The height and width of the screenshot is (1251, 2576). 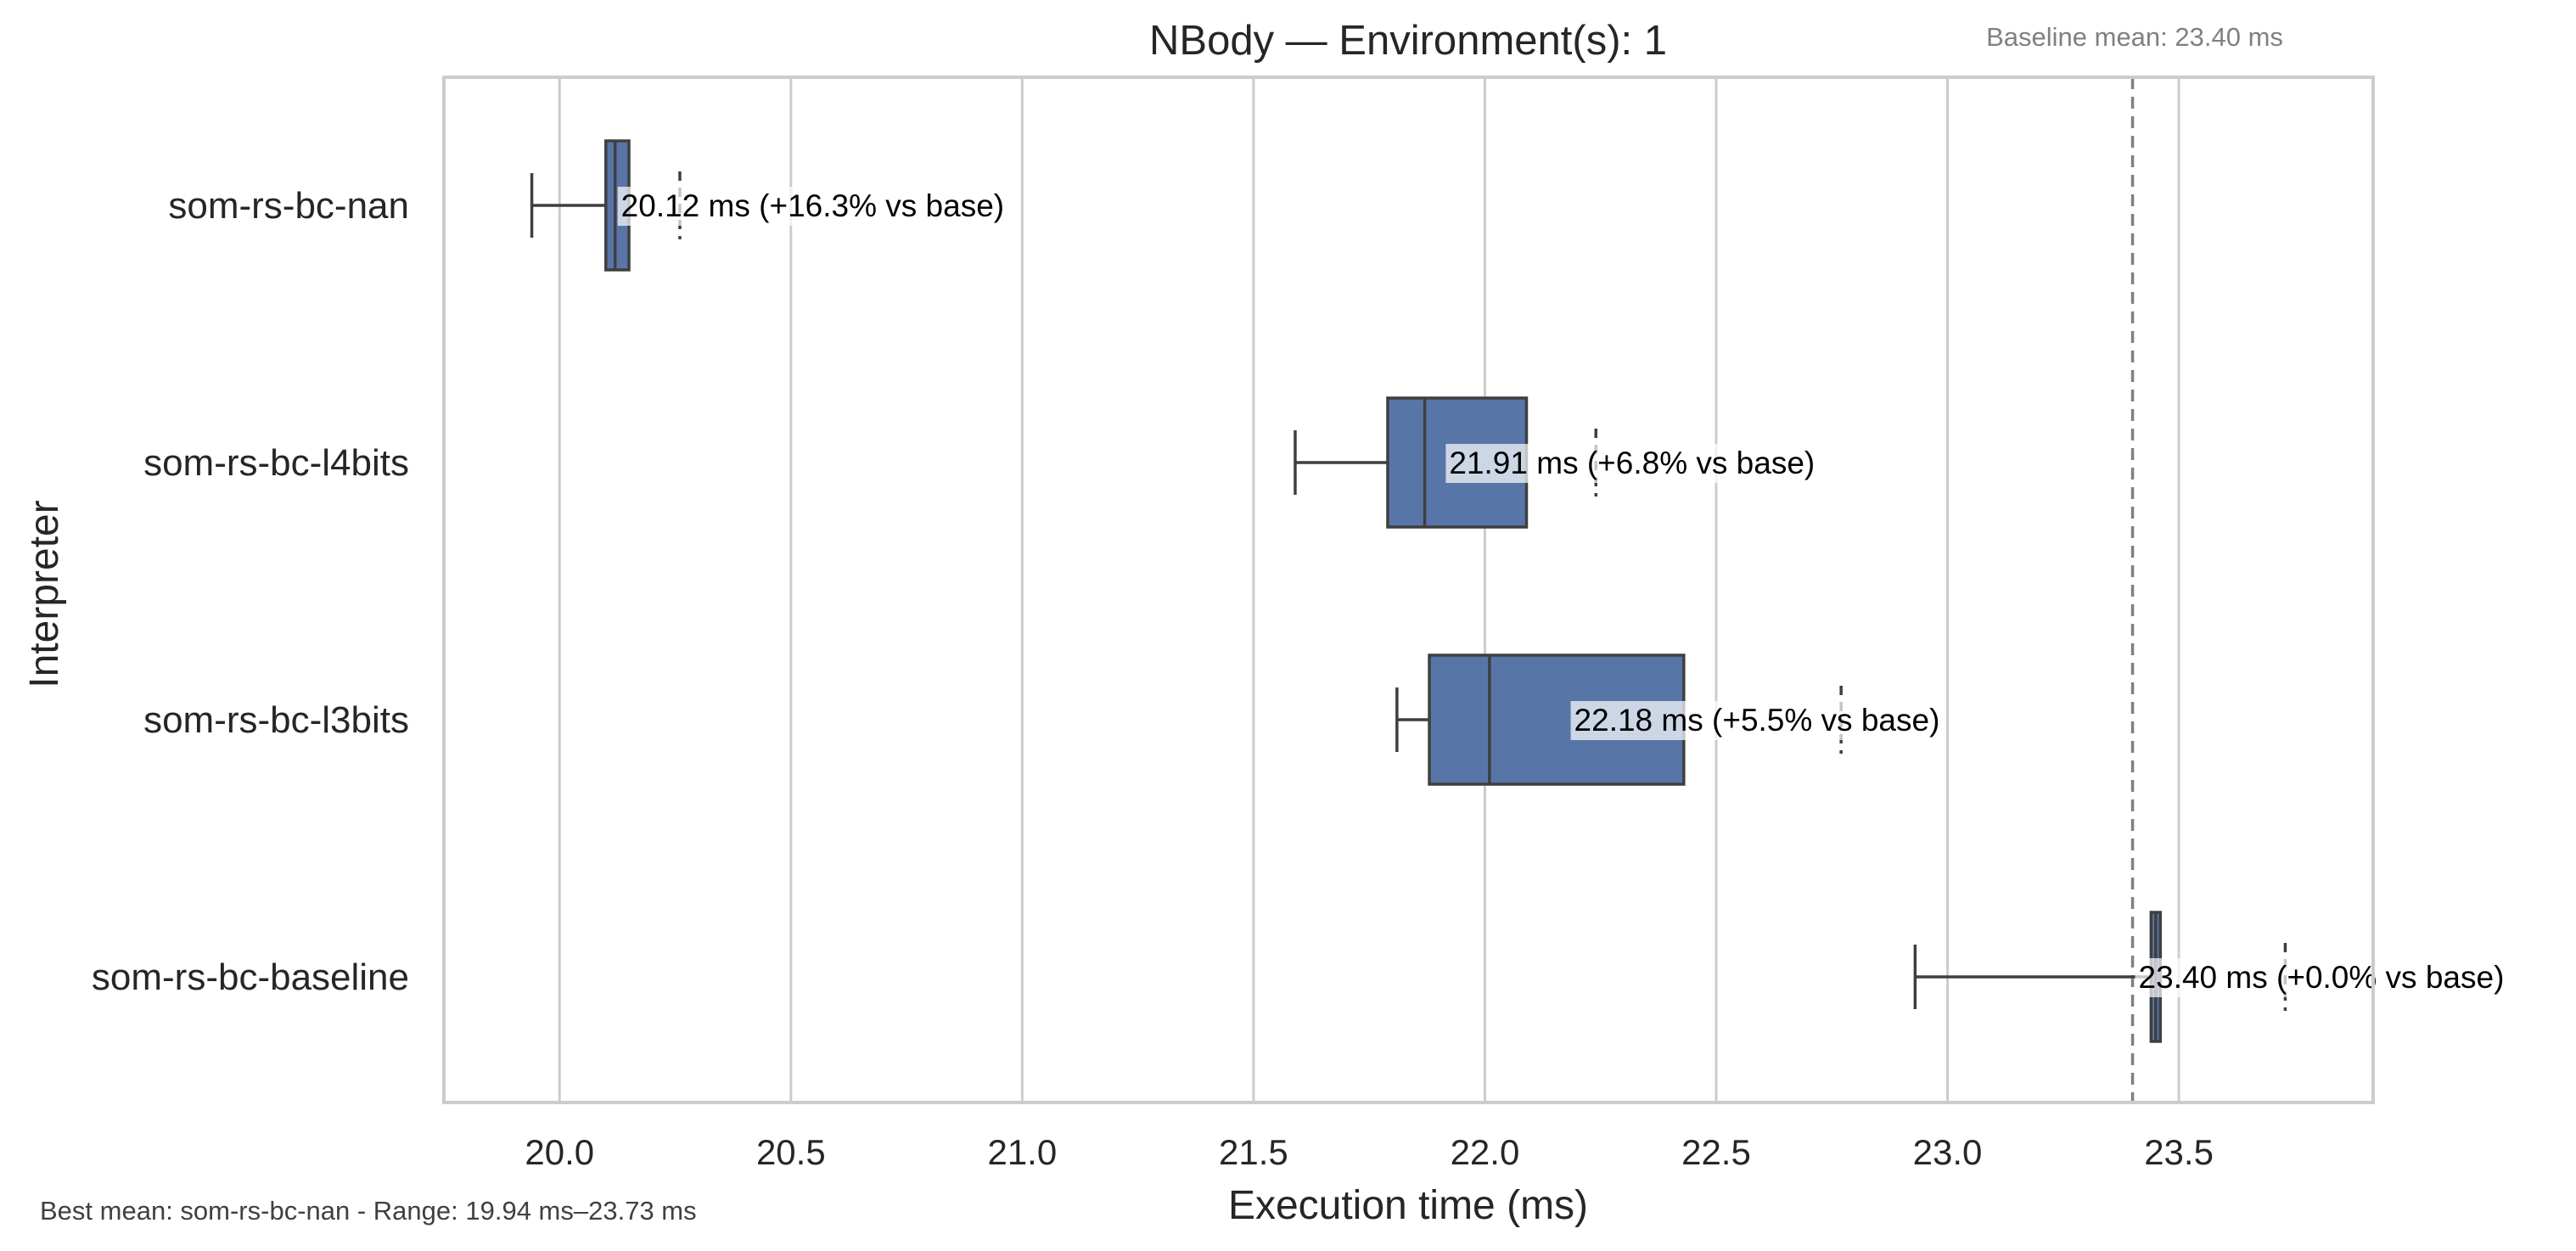 What do you see at coordinates (288, 206) in the screenshot?
I see `y-category-label: som-rs-bc-nan` at bounding box center [288, 206].